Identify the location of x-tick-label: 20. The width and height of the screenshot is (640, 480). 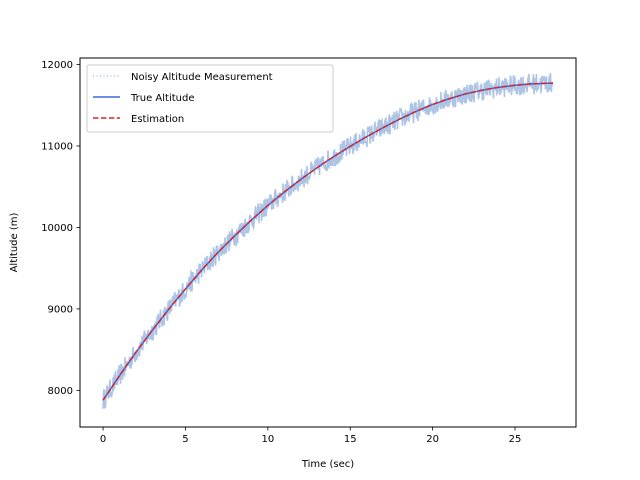
(432, 439).